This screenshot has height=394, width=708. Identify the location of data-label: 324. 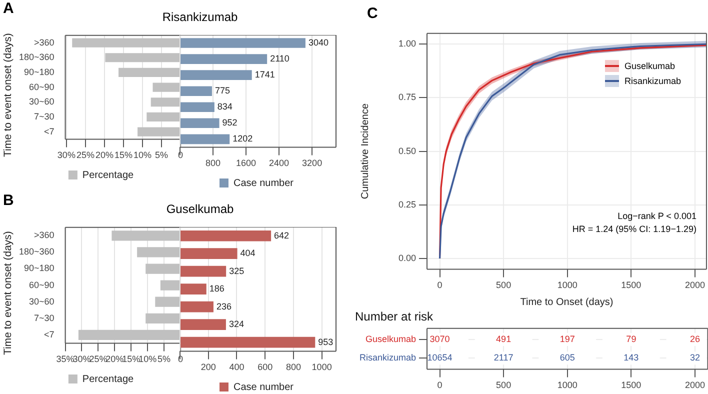
(236, 324).